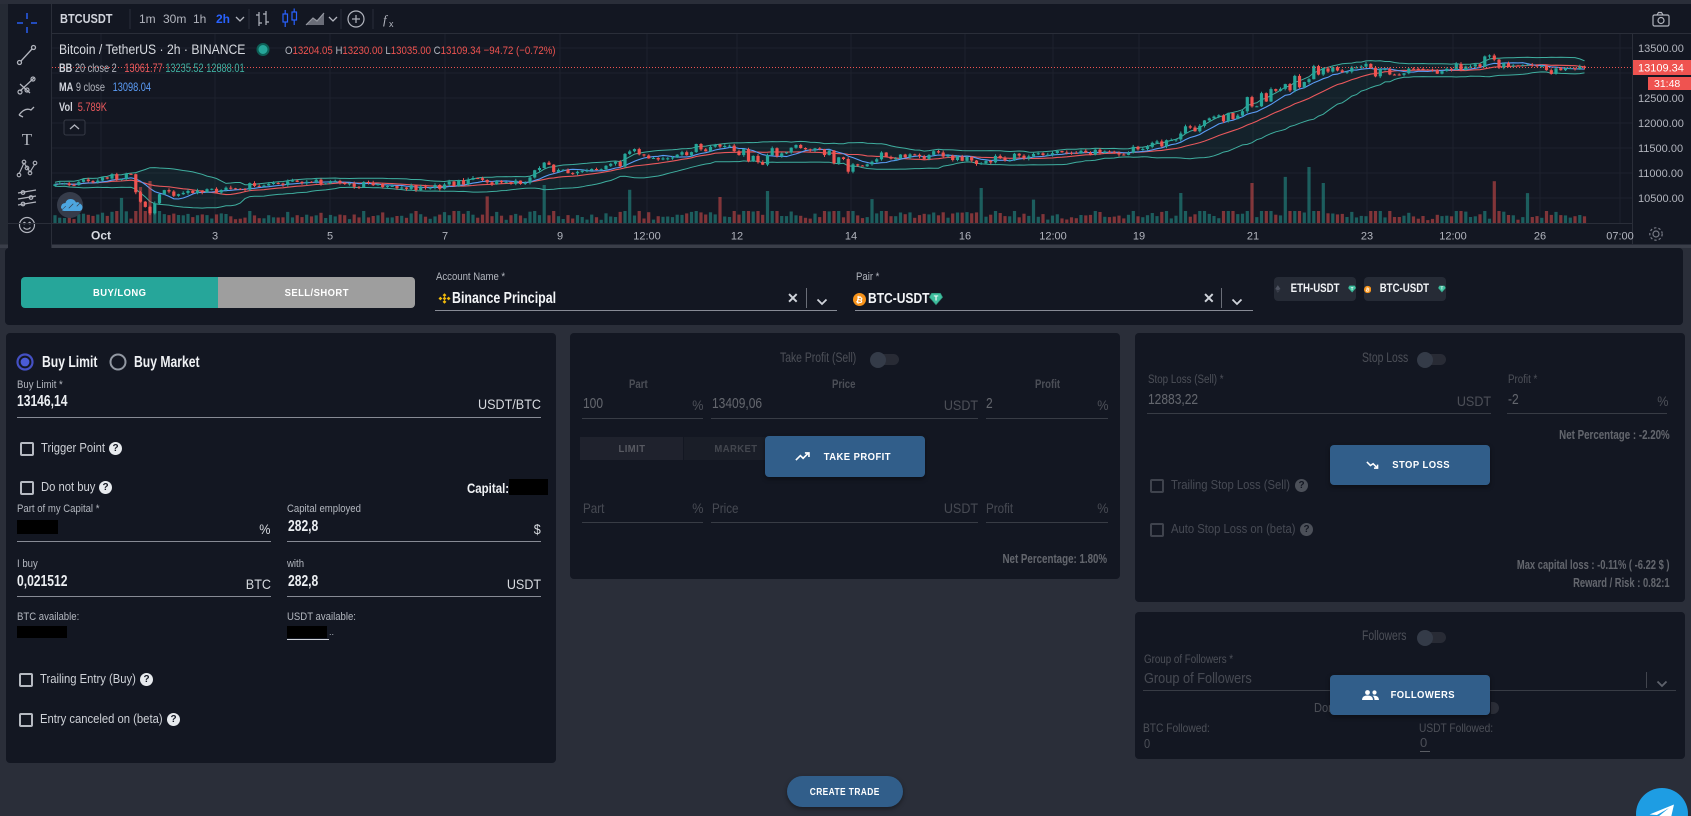  I want to click on svg-text: 16, so click(965, 237).